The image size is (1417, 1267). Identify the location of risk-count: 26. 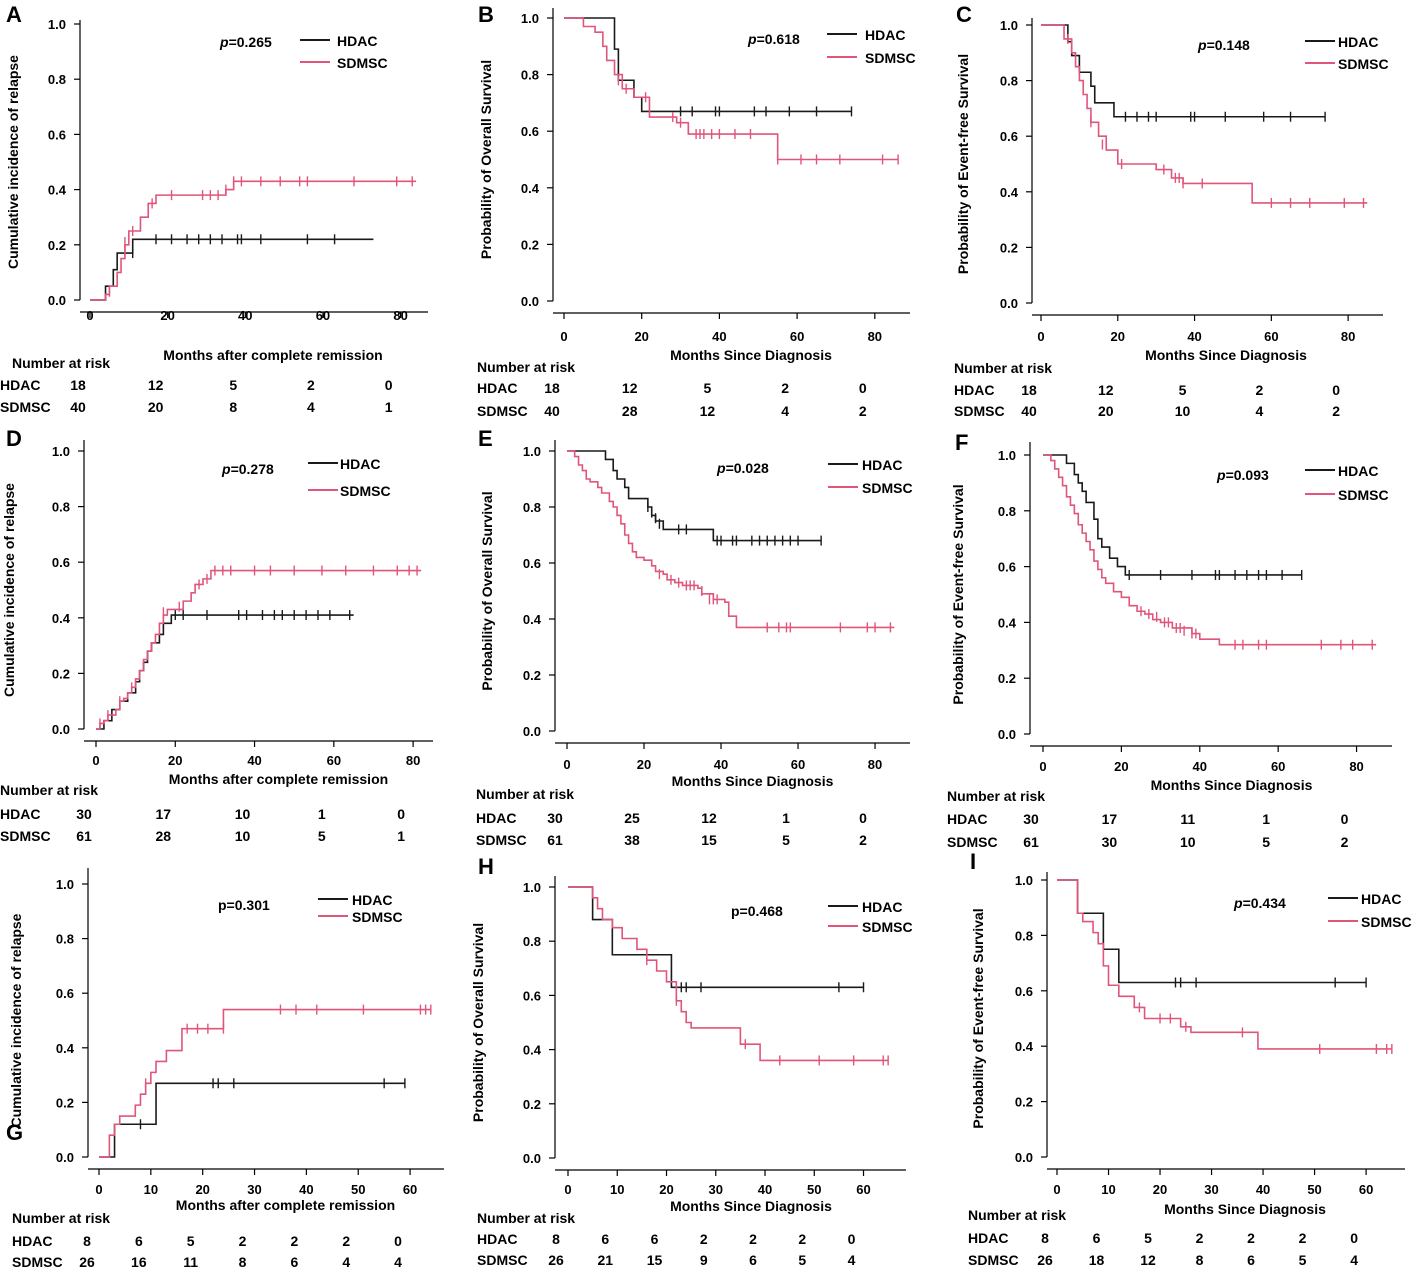
(87, 1260).